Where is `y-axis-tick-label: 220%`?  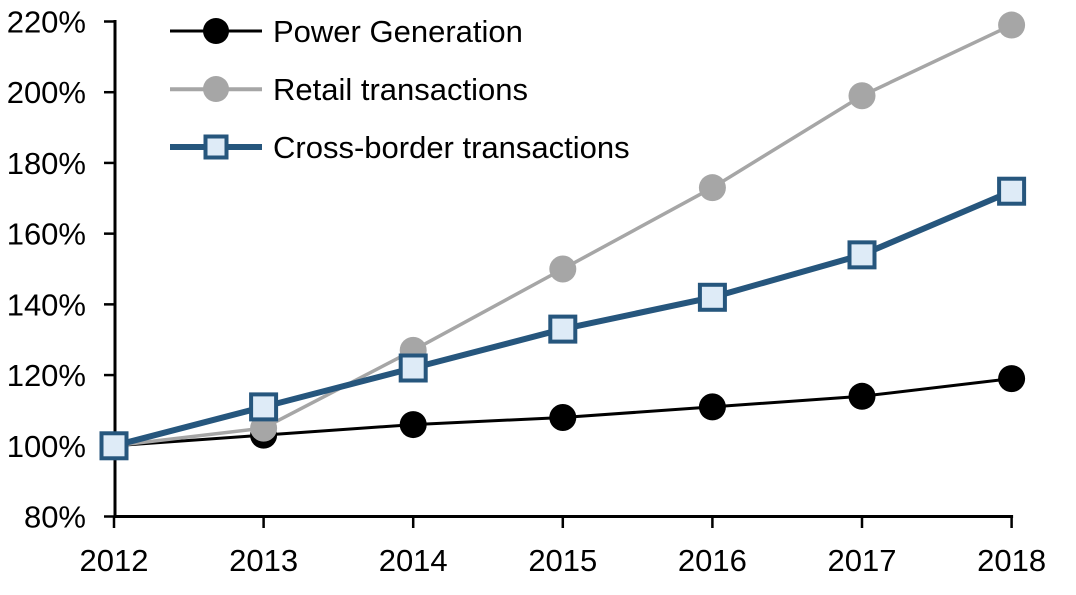 y-axis-tick-label: 220% is located at coordinates (46, 22).